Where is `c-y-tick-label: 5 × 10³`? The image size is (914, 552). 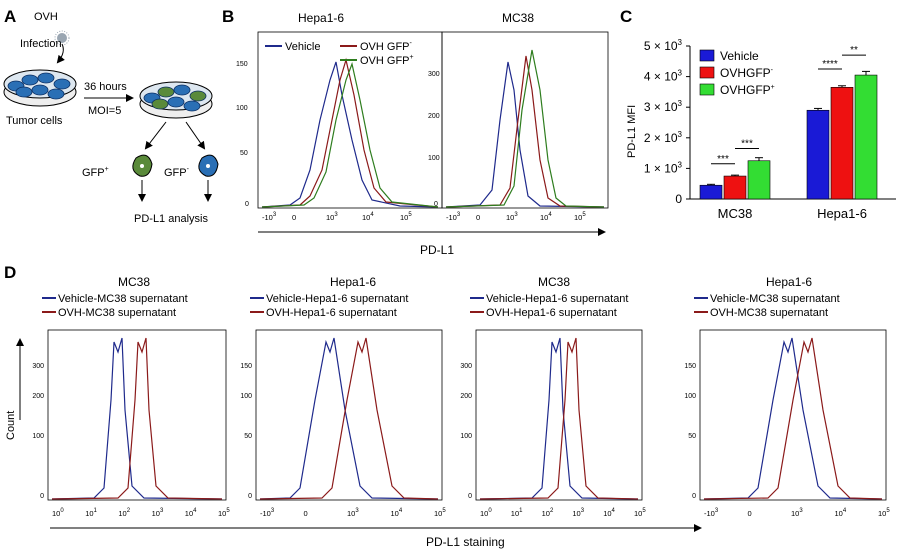
c-y-tick-label: 5 × 10³ is located at coordinates (663, 45).